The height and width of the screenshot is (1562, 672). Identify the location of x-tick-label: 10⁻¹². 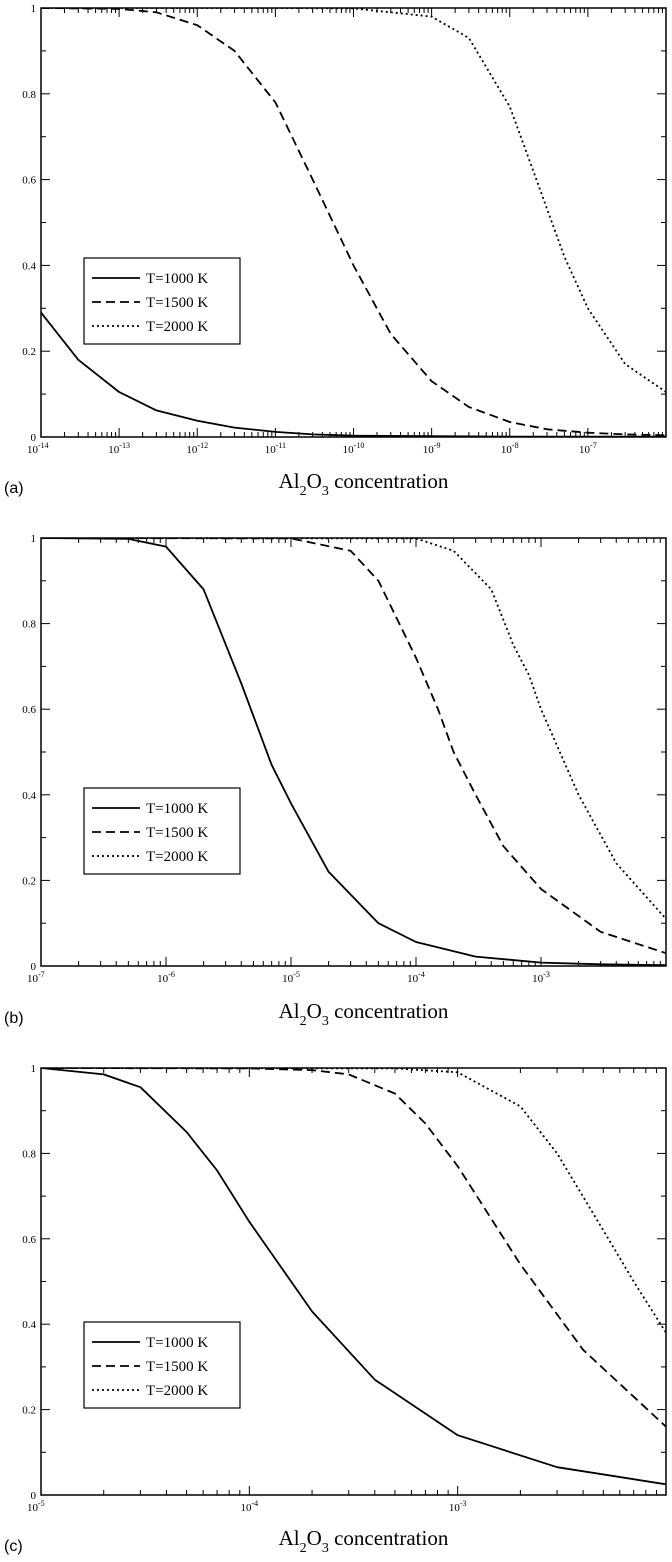
(197, 448).